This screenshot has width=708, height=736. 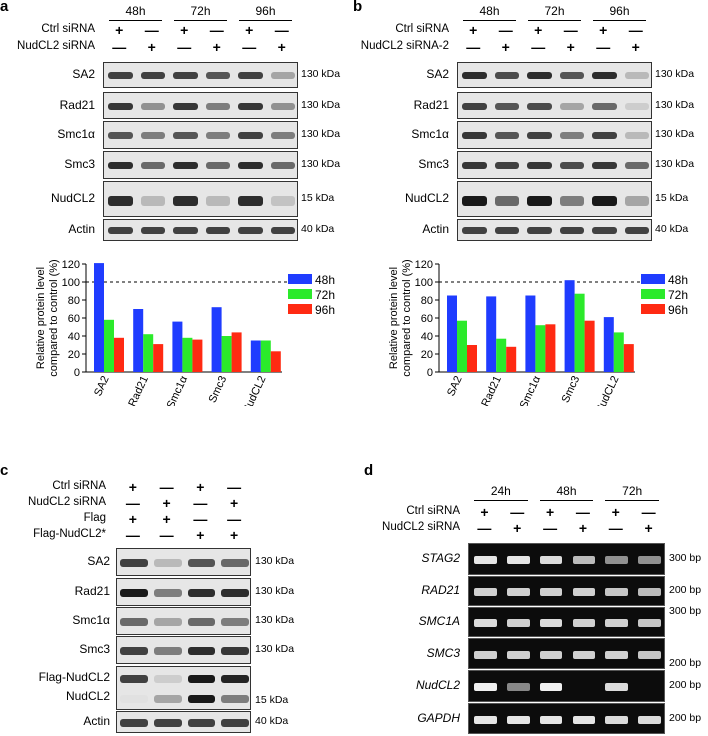 What do you see at coordinates (437, 685) in the screenshot?
I see `gene-label: NudCL2` at bounding box center [437, 685].